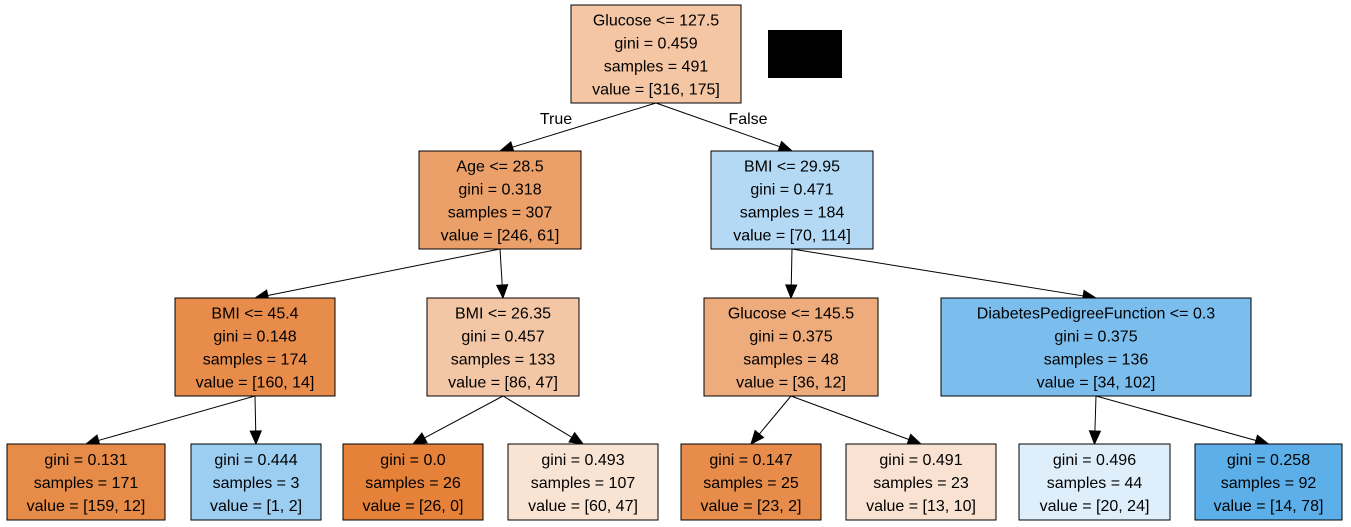 This screenshot has width=1351, height=527. I want to click on tree-node-n13: gini = 0.496 samples = 44 value = [20, 24], so click(1094, 482).